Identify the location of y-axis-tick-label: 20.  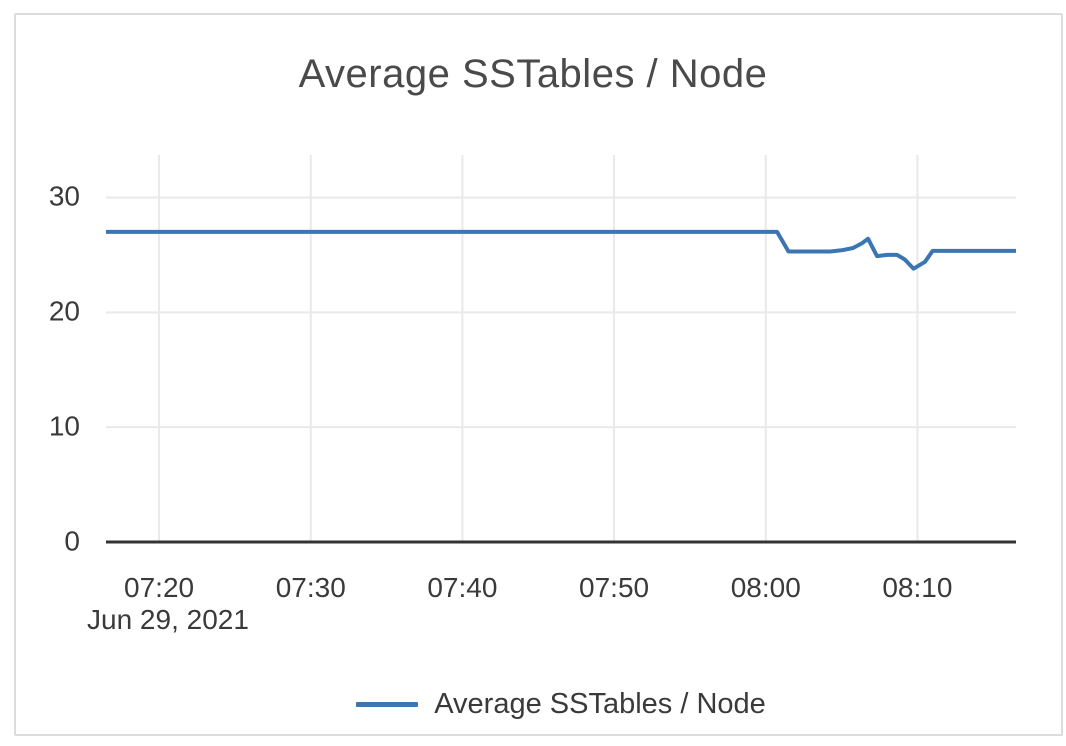
(64, 311).